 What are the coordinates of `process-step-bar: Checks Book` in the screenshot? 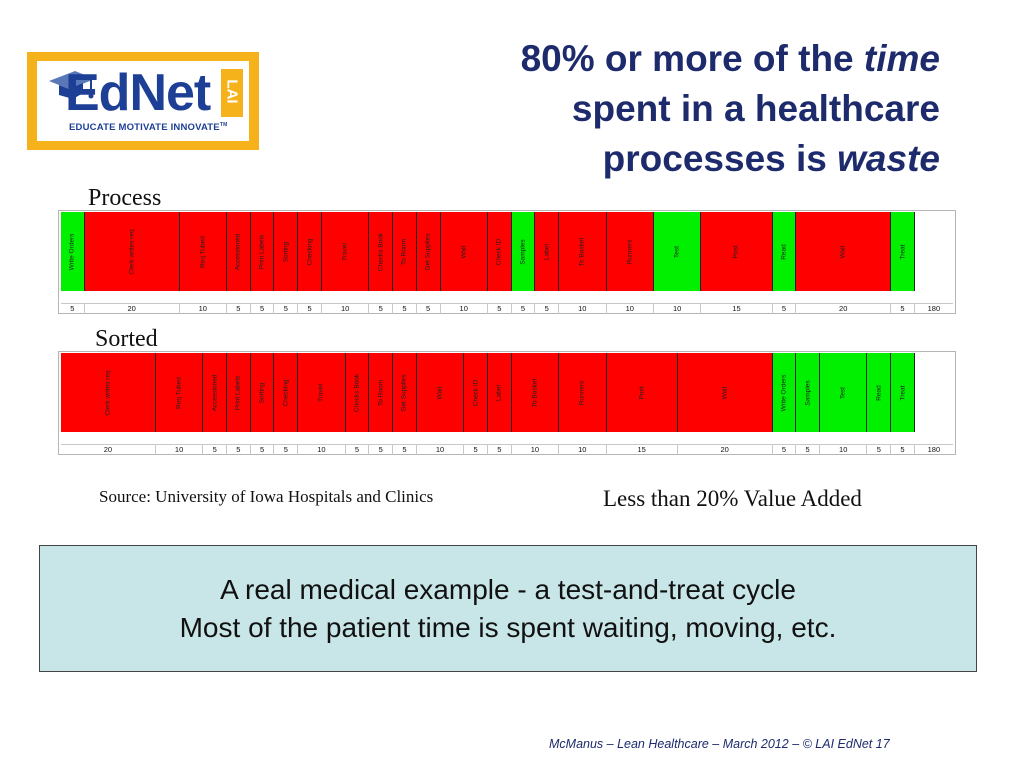 It's located at (381, 251).